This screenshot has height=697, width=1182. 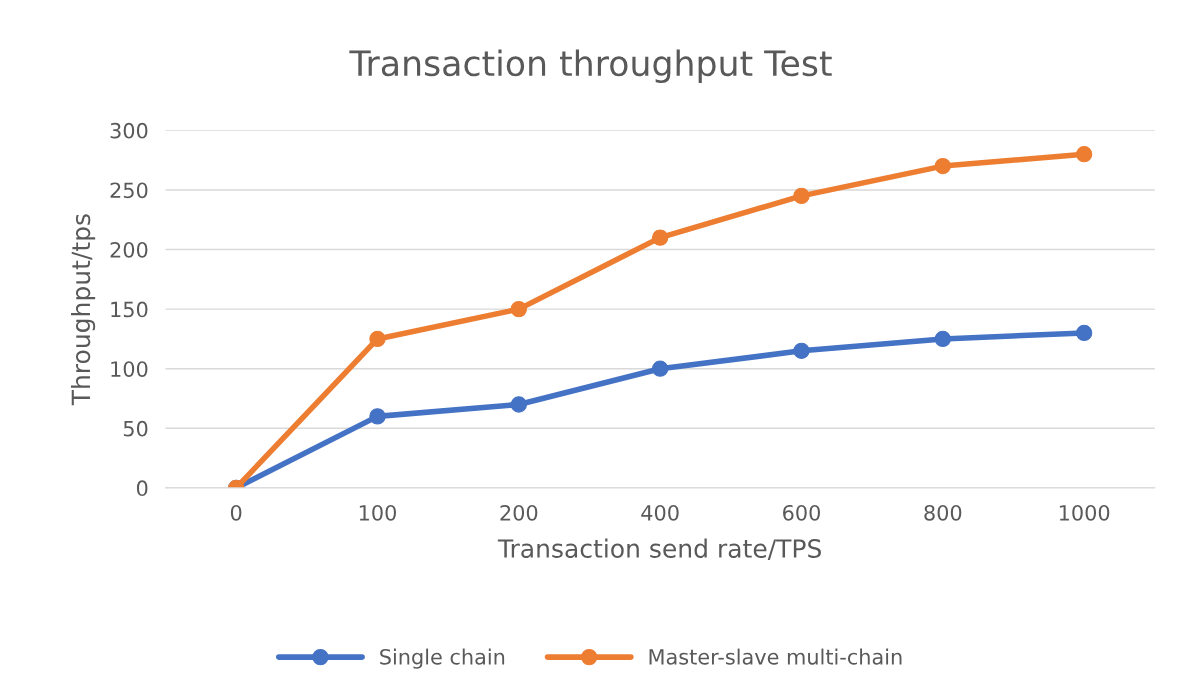 What do you see at coordinates (801, 512) in the screenshot?
I see `x-tick-label: 600` at bounding box center [801, 512].